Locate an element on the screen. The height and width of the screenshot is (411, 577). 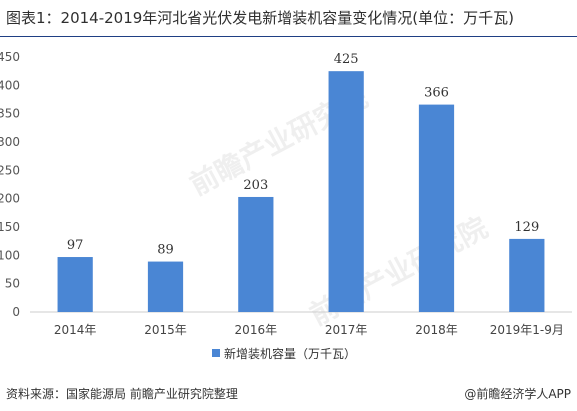
y-tick-label: 150 is located at coordinates (10, 227).